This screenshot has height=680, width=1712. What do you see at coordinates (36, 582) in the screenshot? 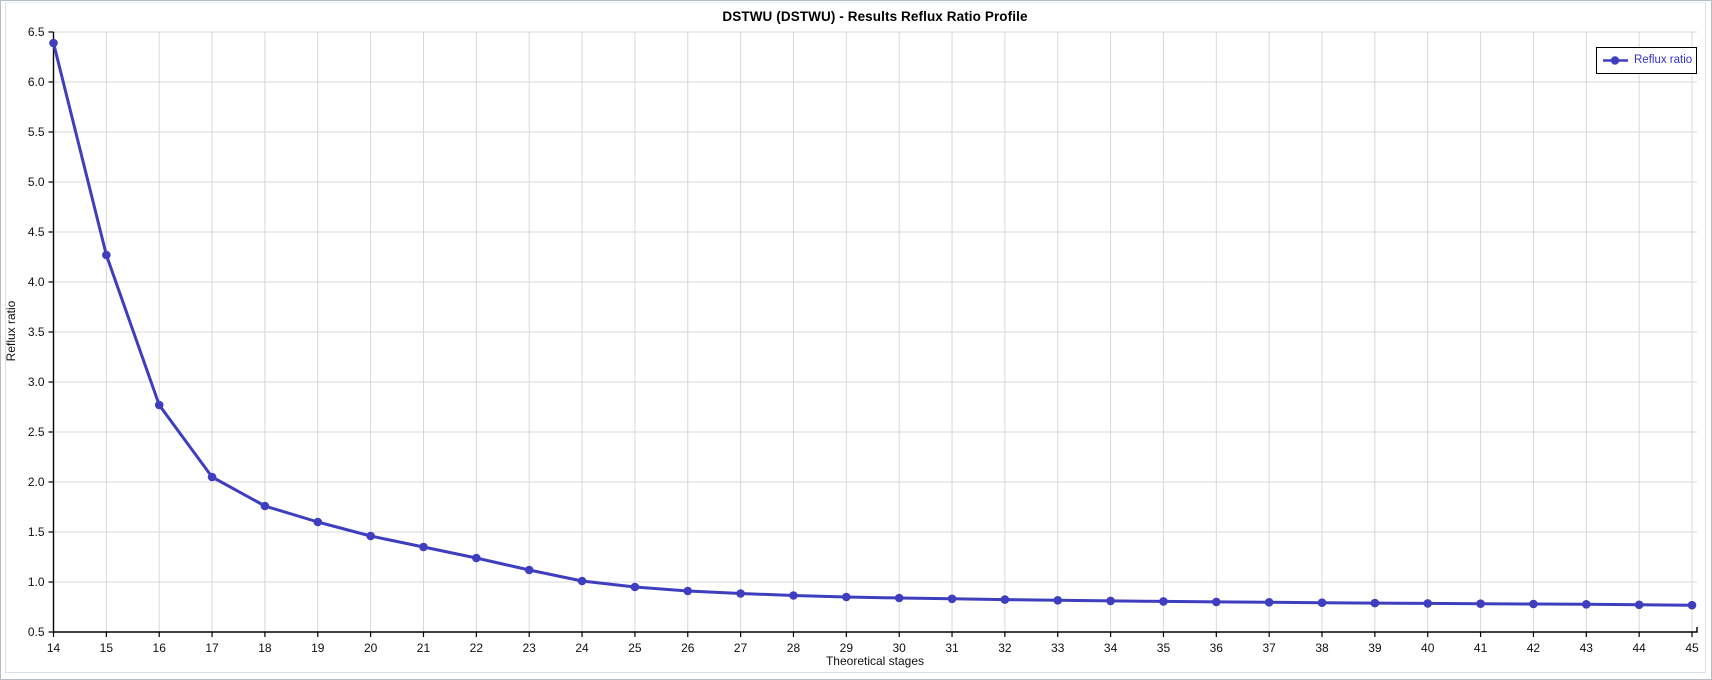
I see `y-tick-label: 1.0` at bounding box center [36, 582].